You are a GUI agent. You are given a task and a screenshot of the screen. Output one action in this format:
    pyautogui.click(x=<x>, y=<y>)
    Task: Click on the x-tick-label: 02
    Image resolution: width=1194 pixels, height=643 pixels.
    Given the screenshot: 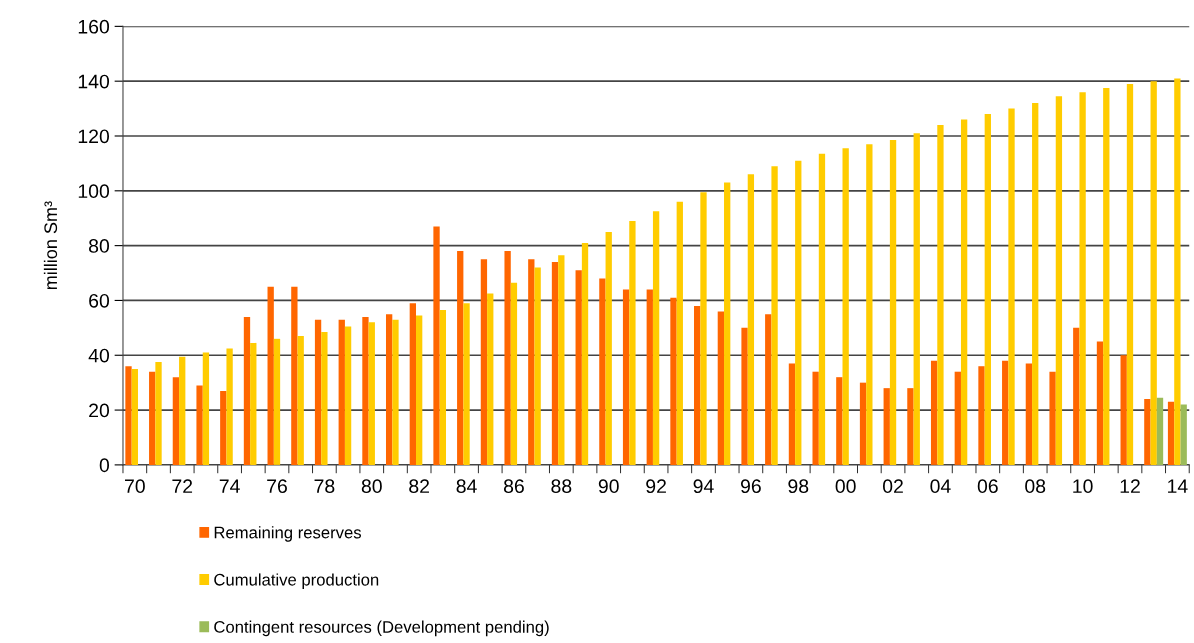 What is the action you would take?
    pyautogui.click(x=892, y=486)
    